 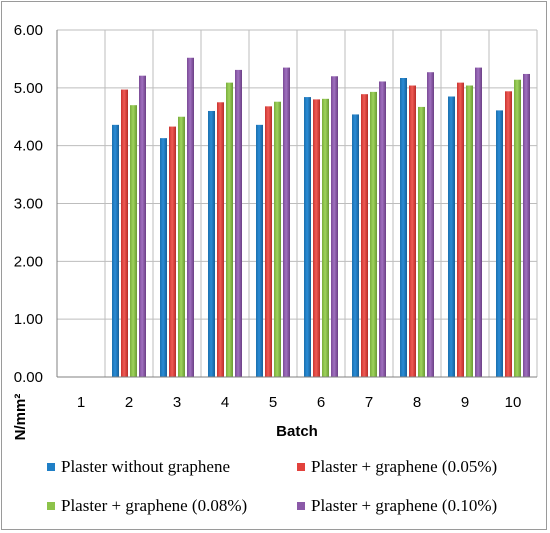 I want to click on legend-label-3: Plaster + graphene (0.08%), so click(x=154, y=505).